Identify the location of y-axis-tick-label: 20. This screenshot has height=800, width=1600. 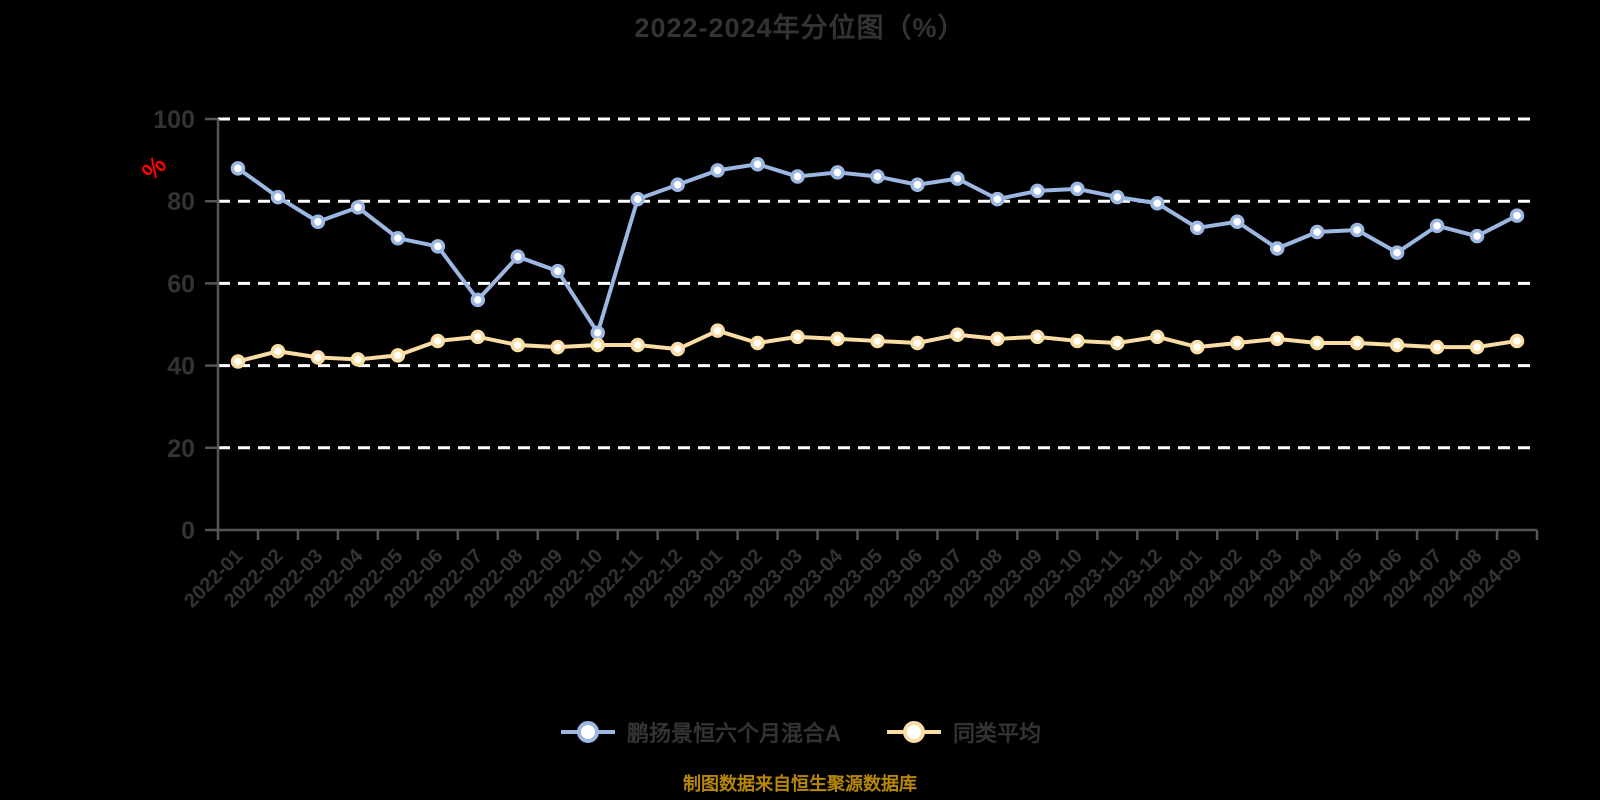
(181, 449).